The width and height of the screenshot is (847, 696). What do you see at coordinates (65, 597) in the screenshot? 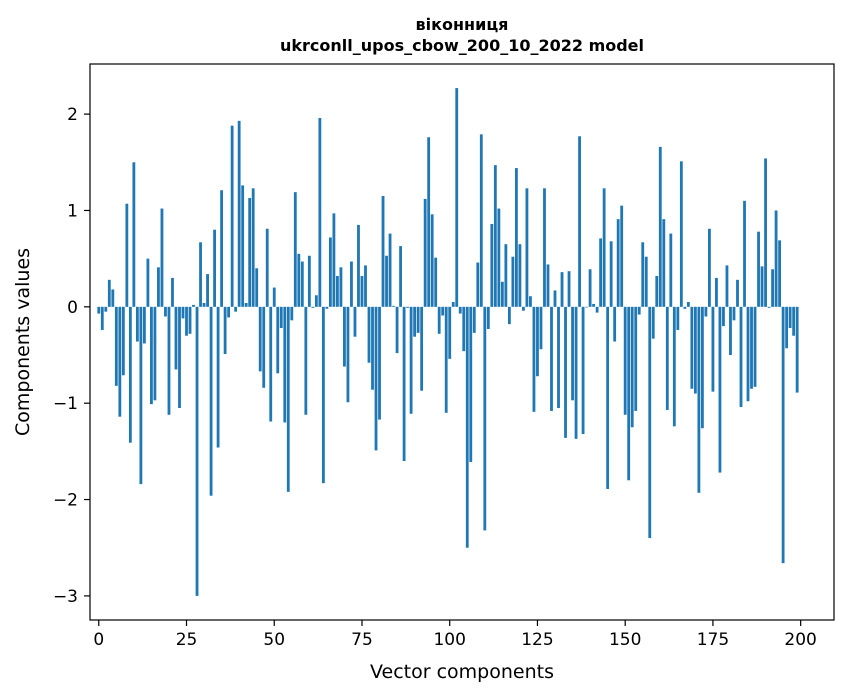
I see `y-tick-label: −3` at bounding box center [65, 597].